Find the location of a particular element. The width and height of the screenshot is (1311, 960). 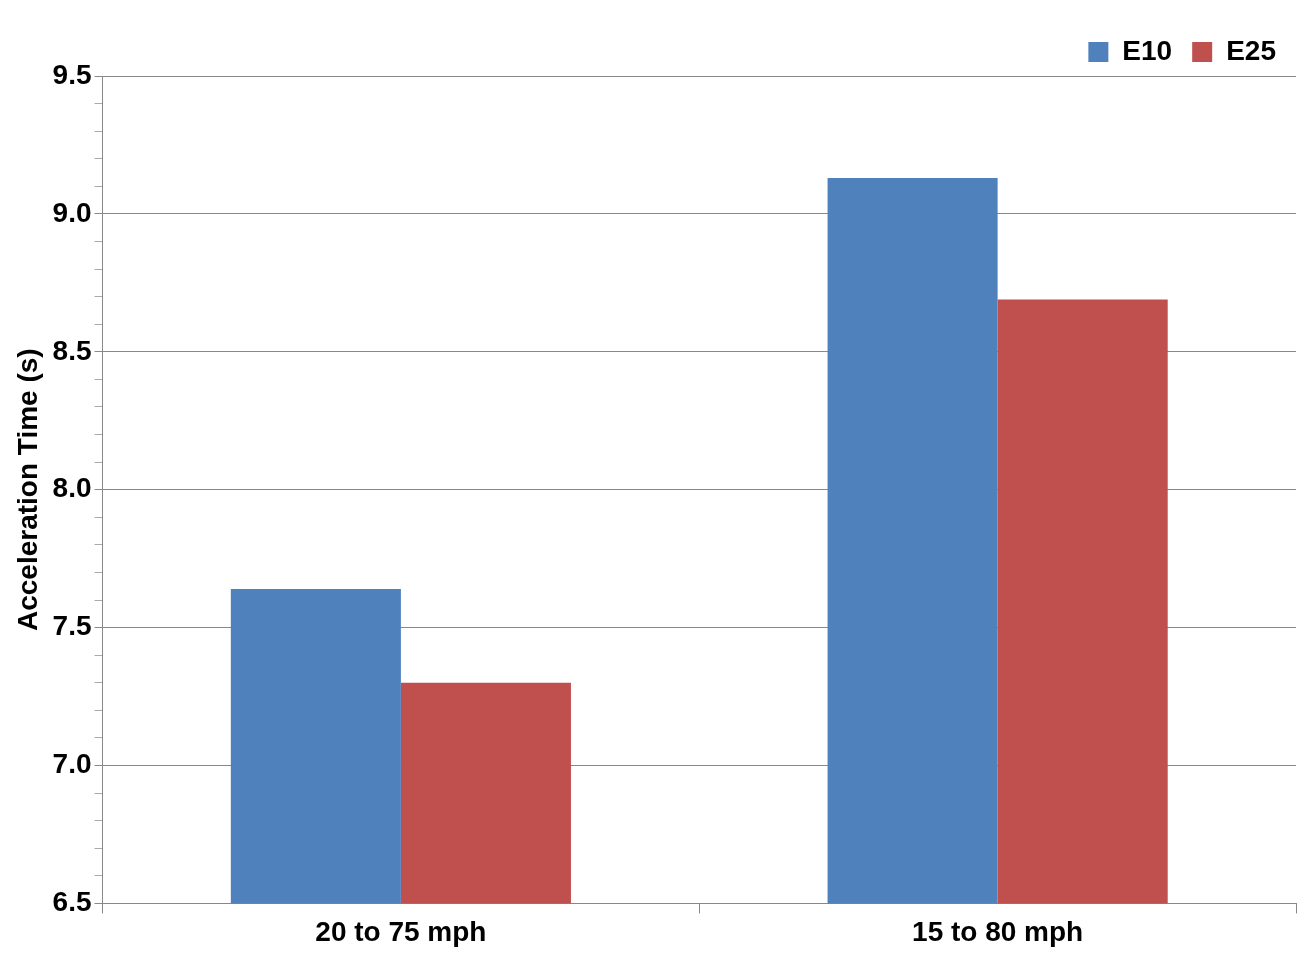

x-tick-label: 20 to 75 mph is located at coordinates (401, 931).